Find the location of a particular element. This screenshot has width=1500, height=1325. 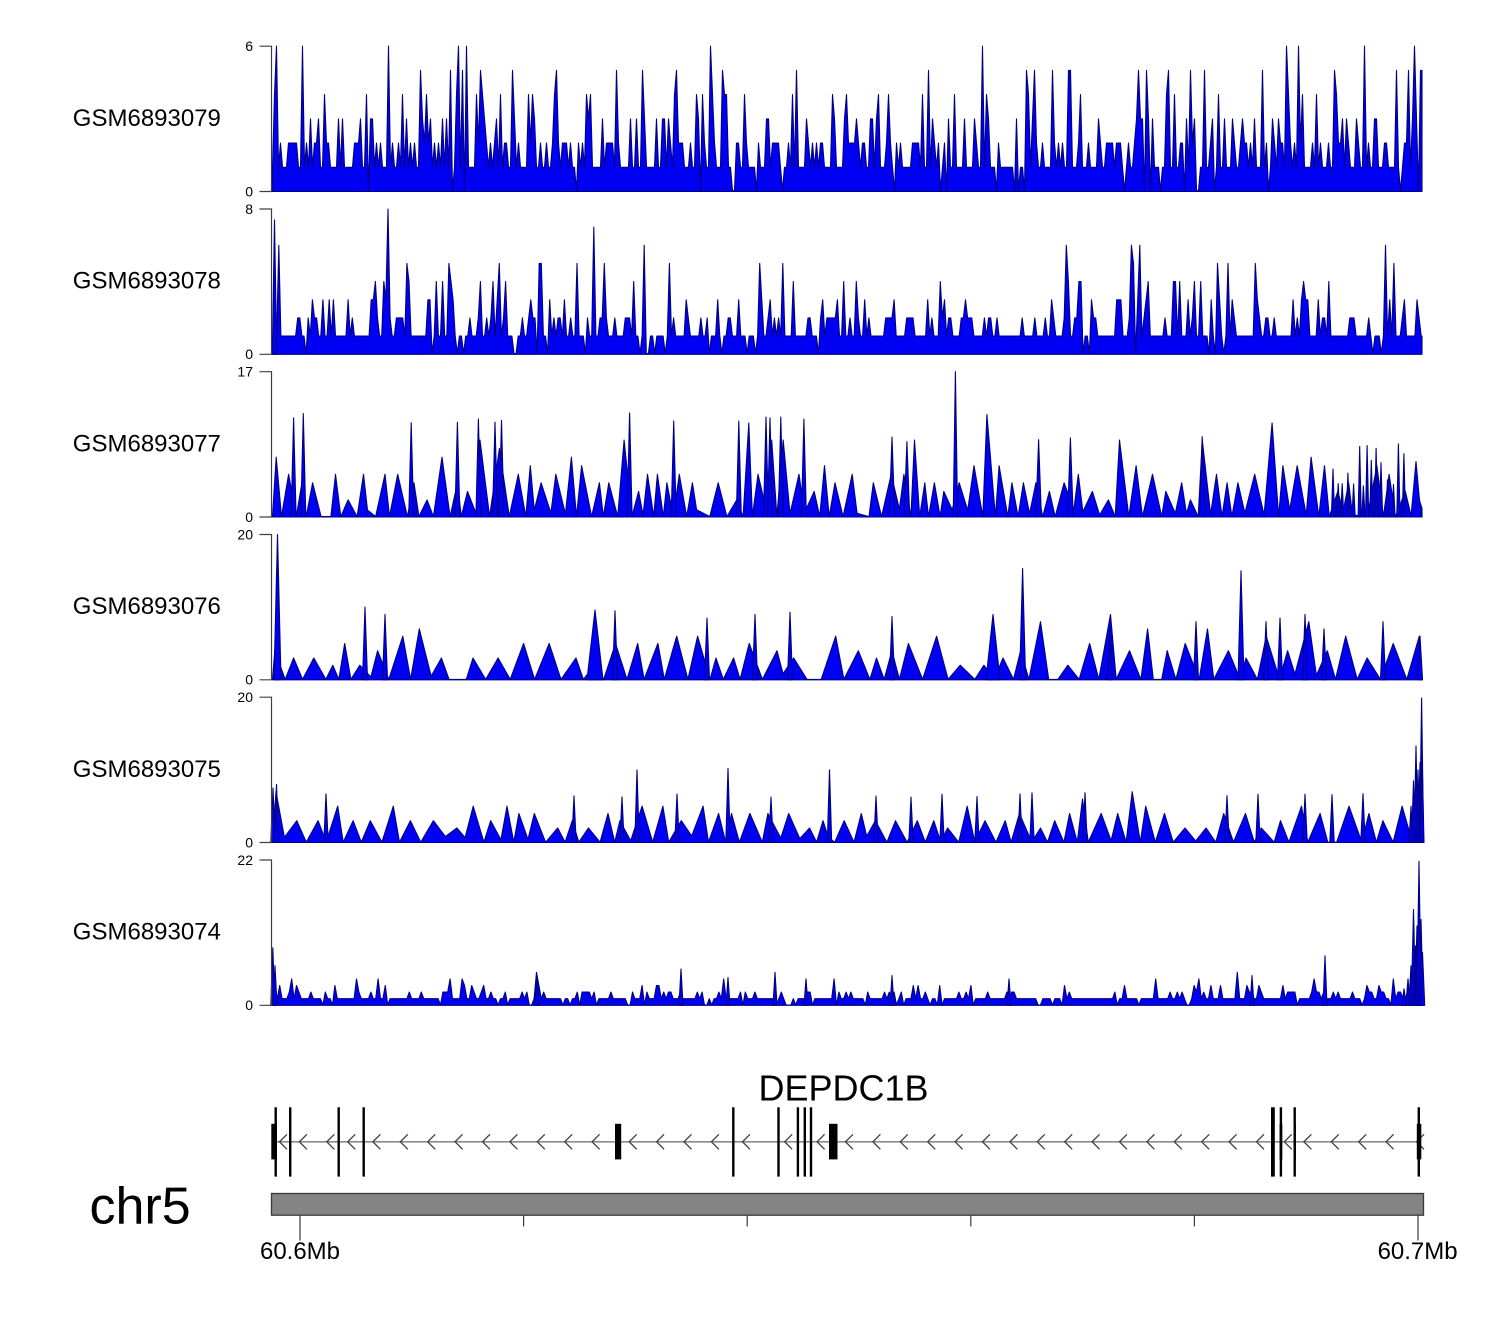

svg-text: GSM6893076 is located at coordinates (147, 606).